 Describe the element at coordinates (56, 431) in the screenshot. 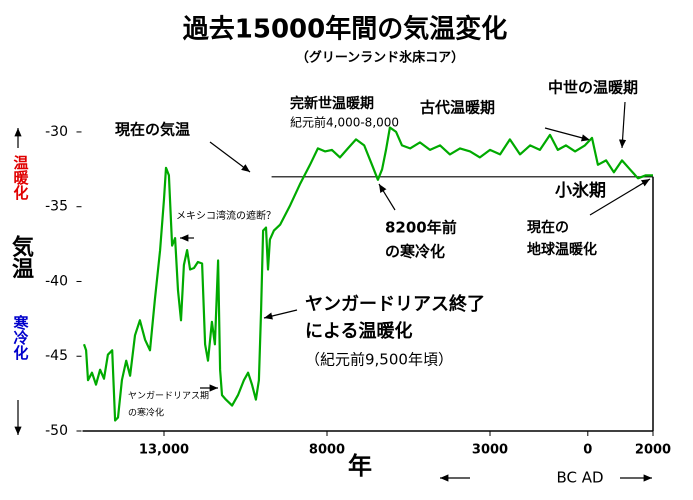

I see `y-tick-label: -50` at that location.